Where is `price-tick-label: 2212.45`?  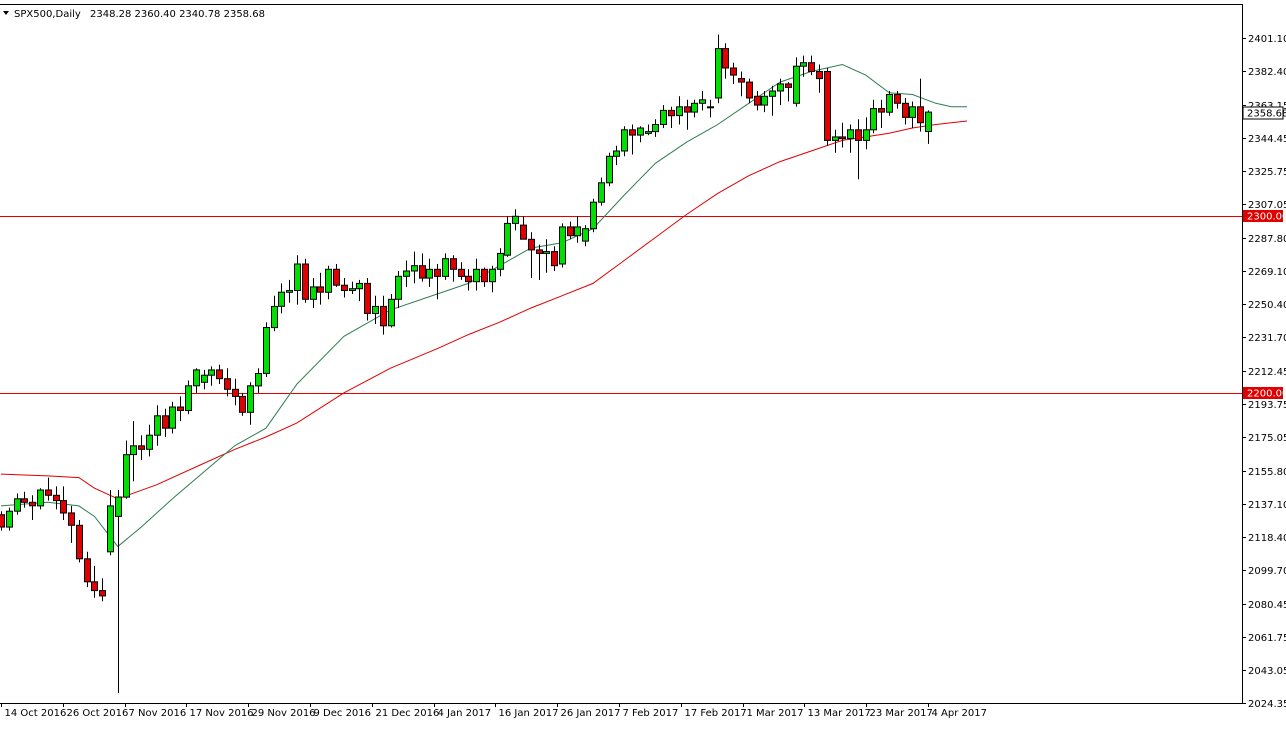 price-tick-label: 2212.45 is located at coordinates (1267, 372).